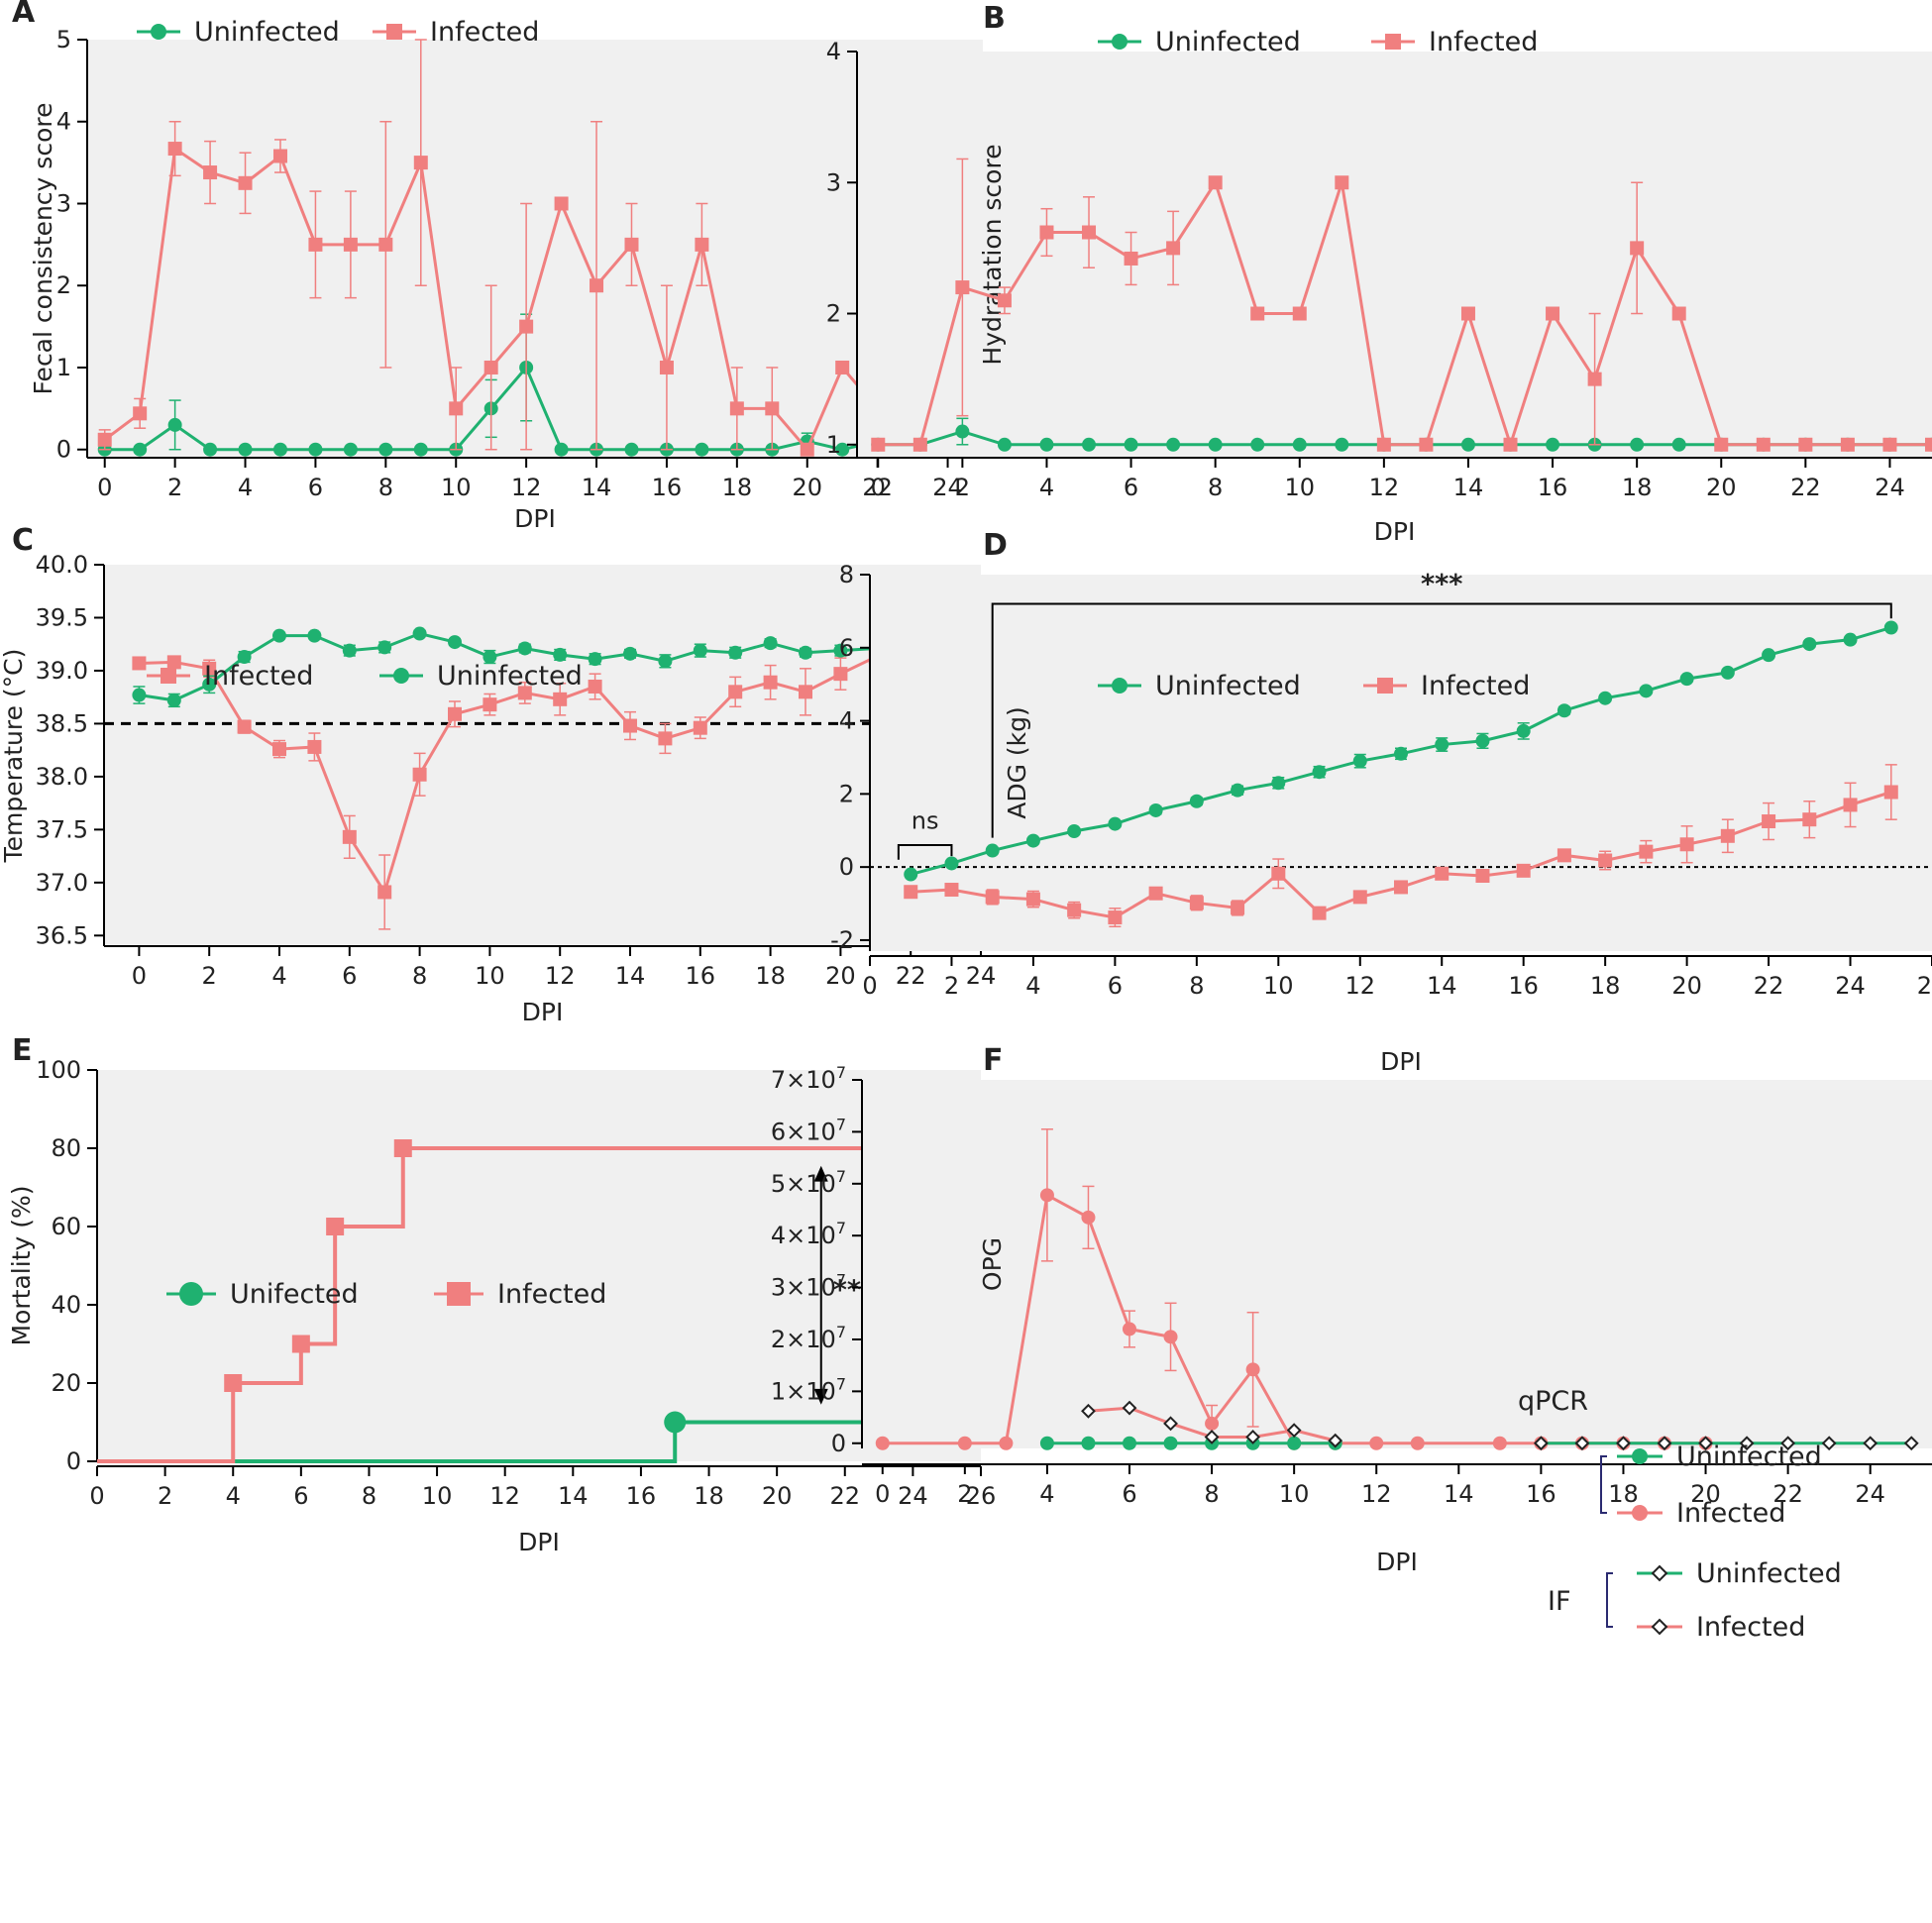 This screenshot has height=1923, width=1932. I want to click on y-tick-label: 2×10⁷, so click(808, 1338).